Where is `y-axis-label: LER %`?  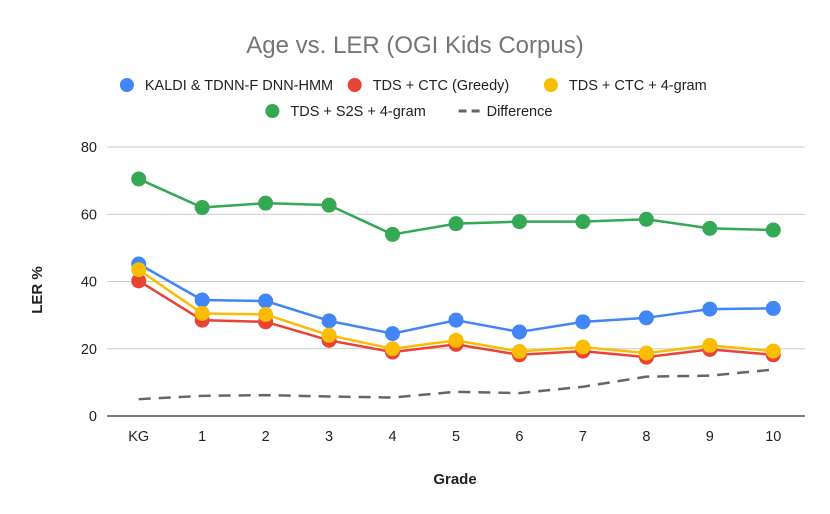
y-axis-label: LER % is located at coordinates (37, 290).